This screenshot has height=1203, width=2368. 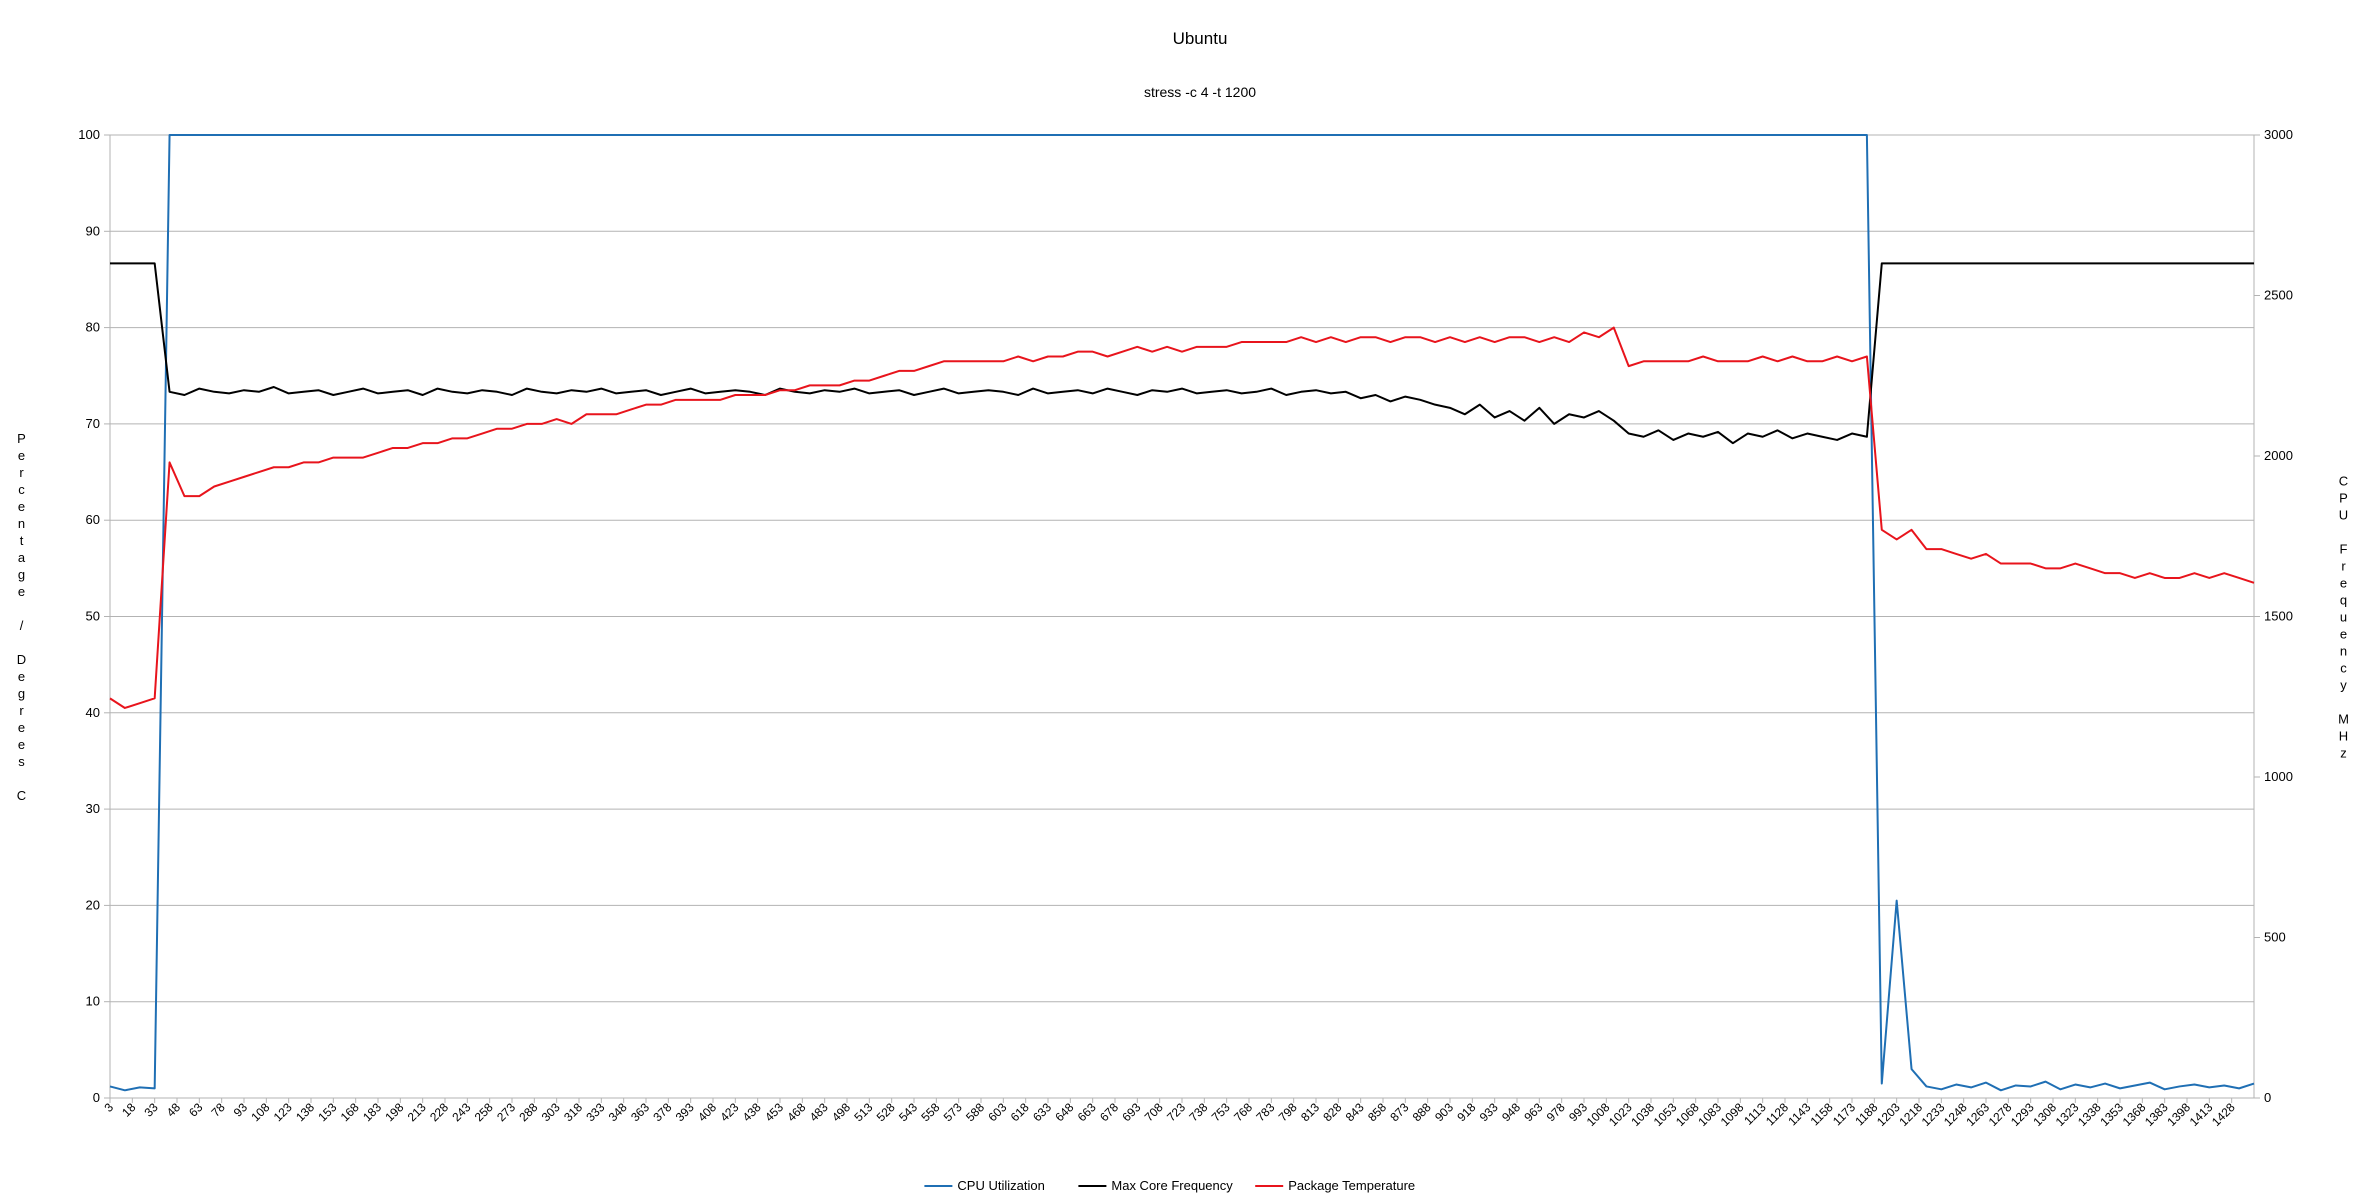 What do you see at coordinates (1042, 1112) in the screenshot?
I see `x-tick-label: 633` at bounding box center [1042, 1112].